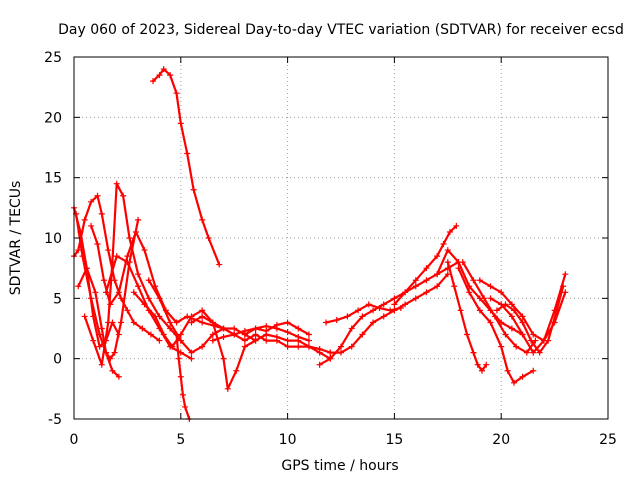 The height and width of the screenshot is (480, 640). Describe the element at coordinates (425, 265) in the screenshot. I see `series-arc18` at that location.